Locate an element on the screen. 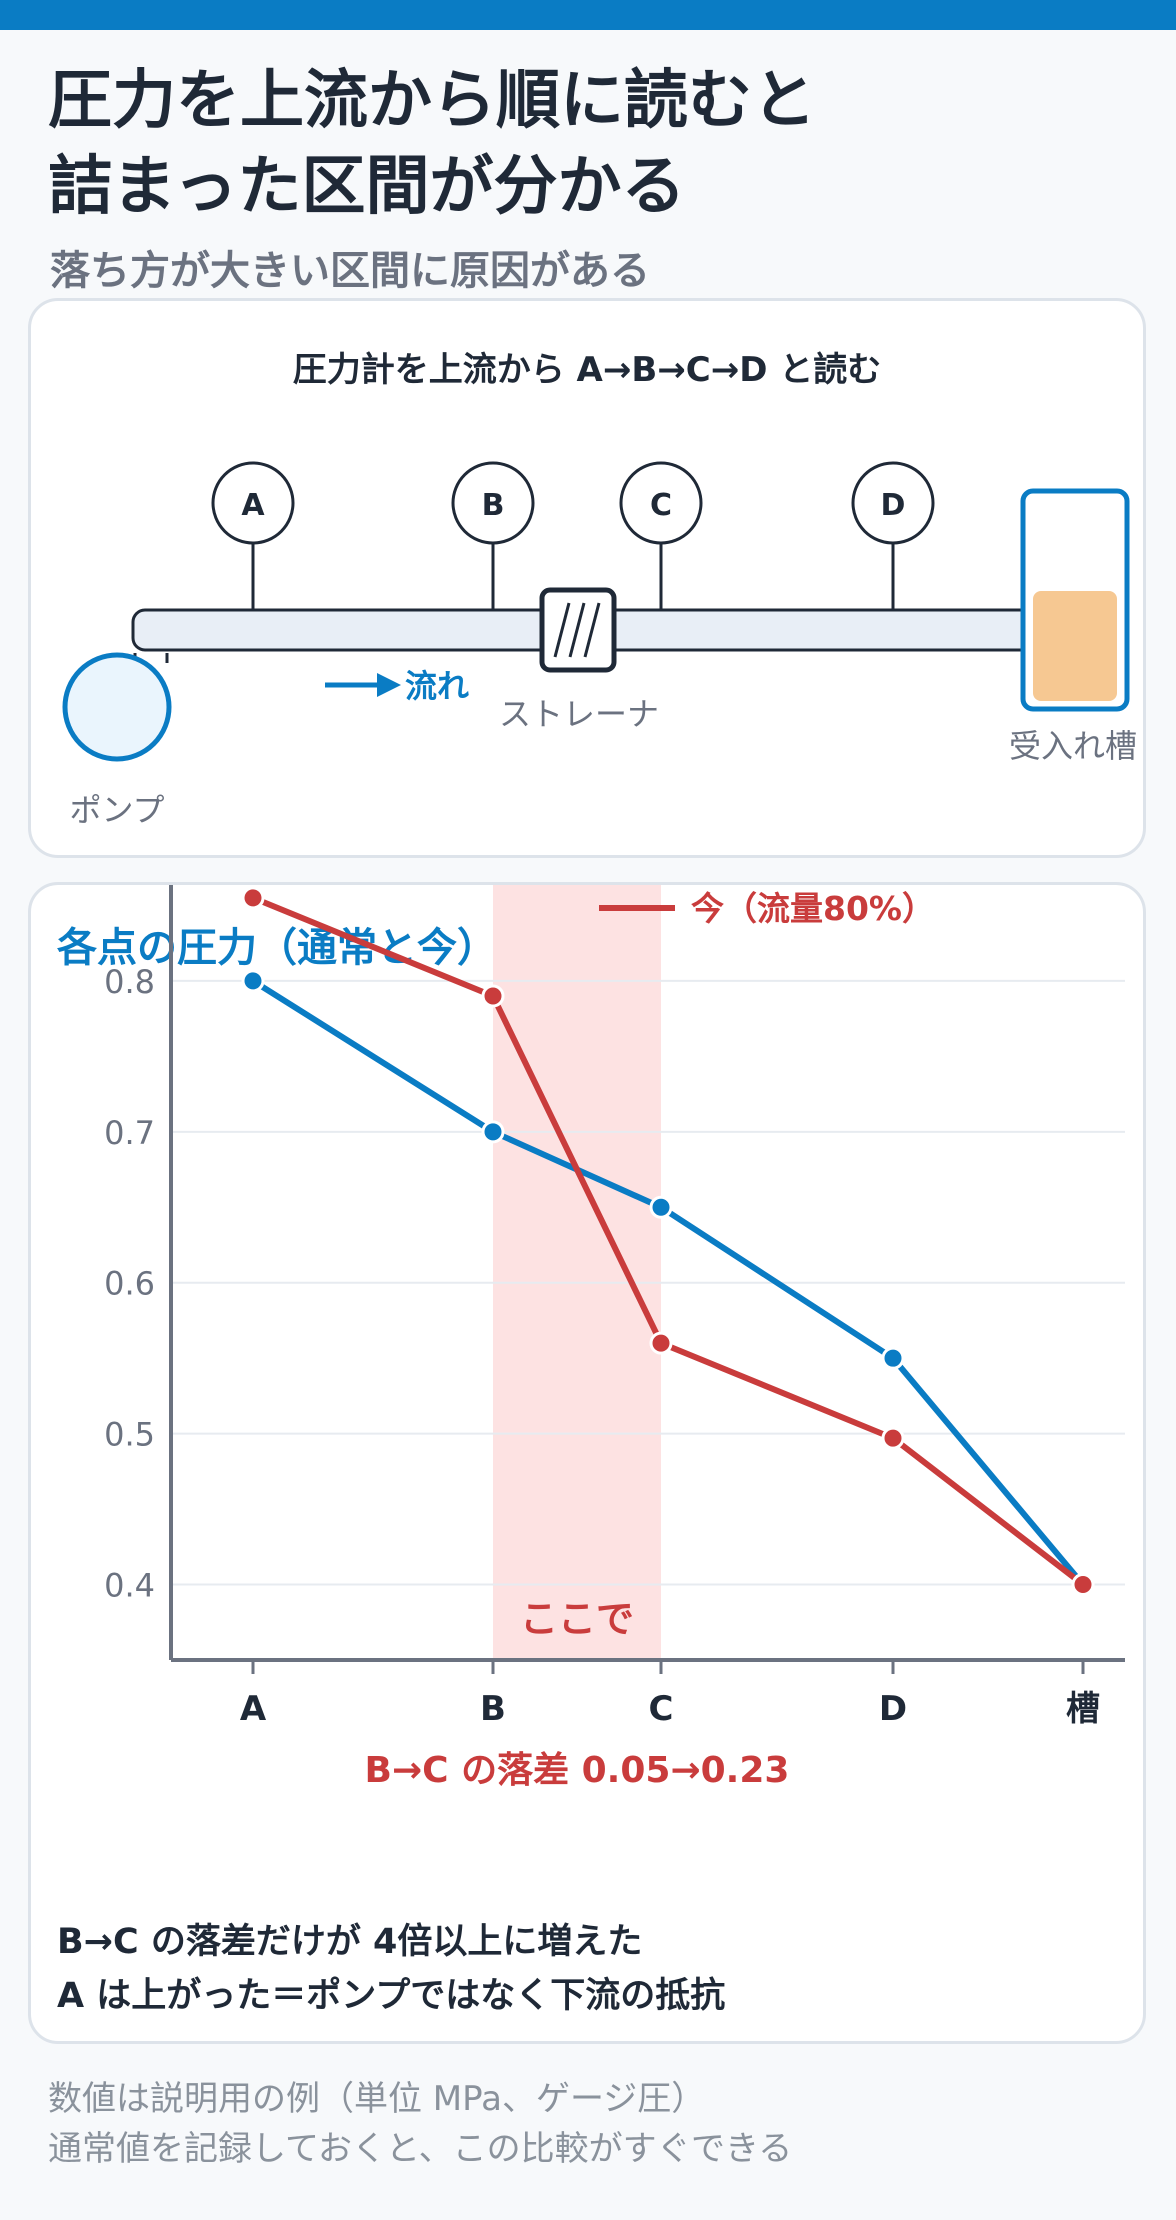  x-tick-label: D is located at coordinates (893, 1709).